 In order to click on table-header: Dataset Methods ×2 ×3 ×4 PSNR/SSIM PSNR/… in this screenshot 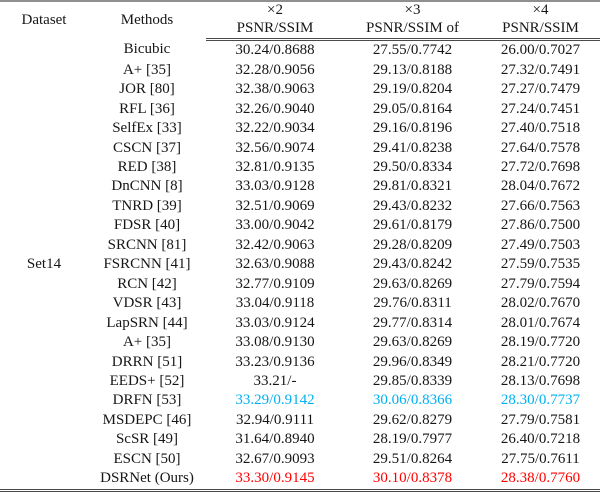, I will do `click(300, 21)`.